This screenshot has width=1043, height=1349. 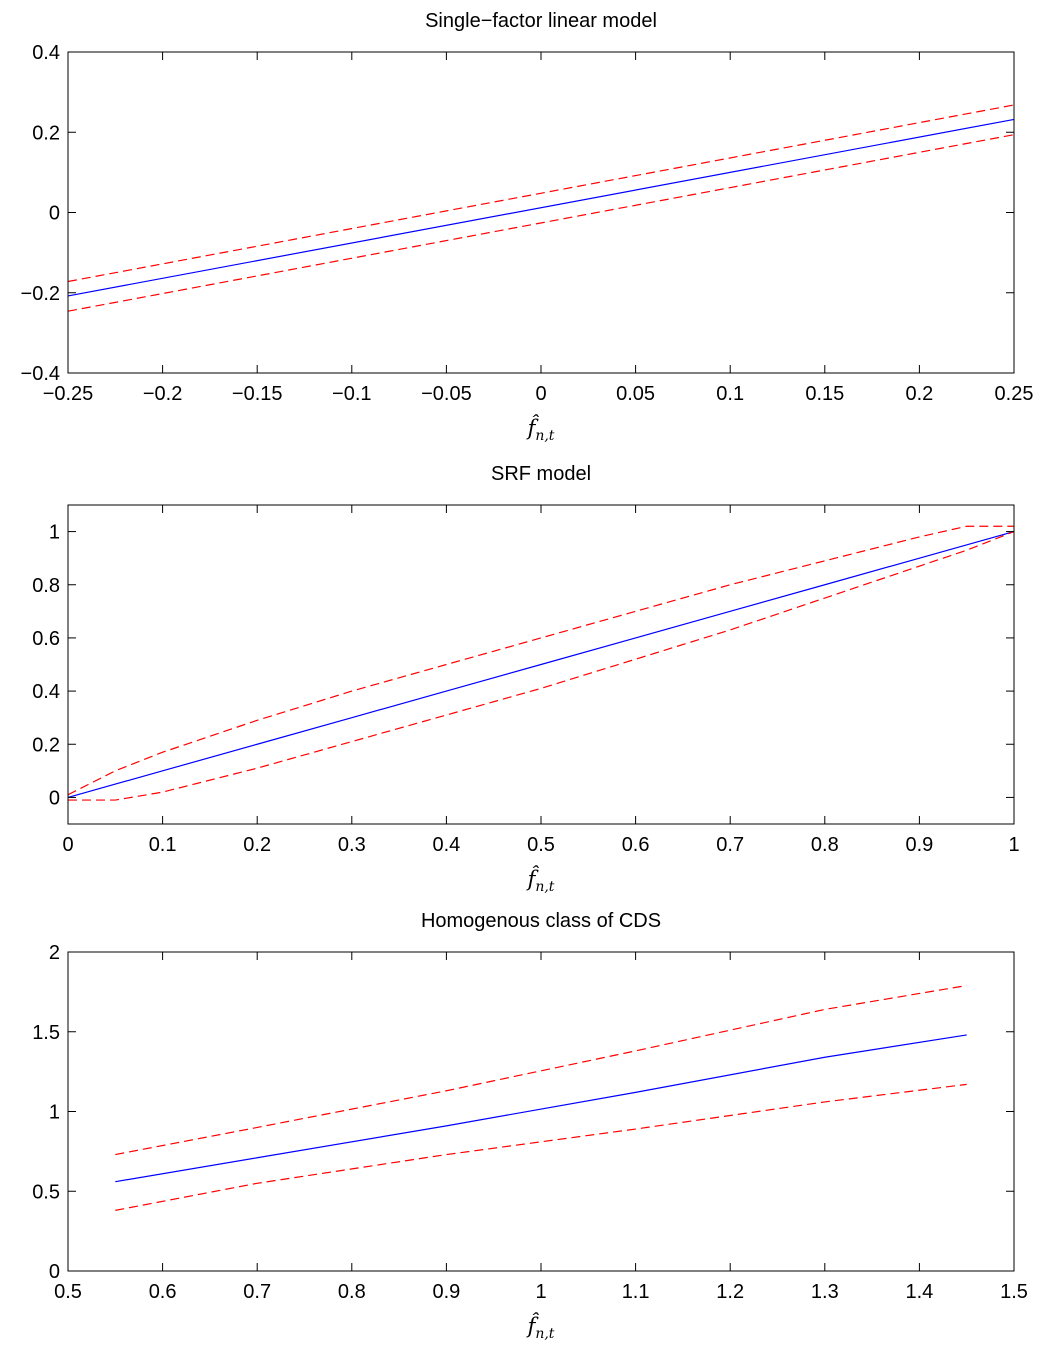 What do you see at coordinates (40, 294) in the screenshot?
I see `y-tick-label: −0.2` at bounding box center [40, 294].